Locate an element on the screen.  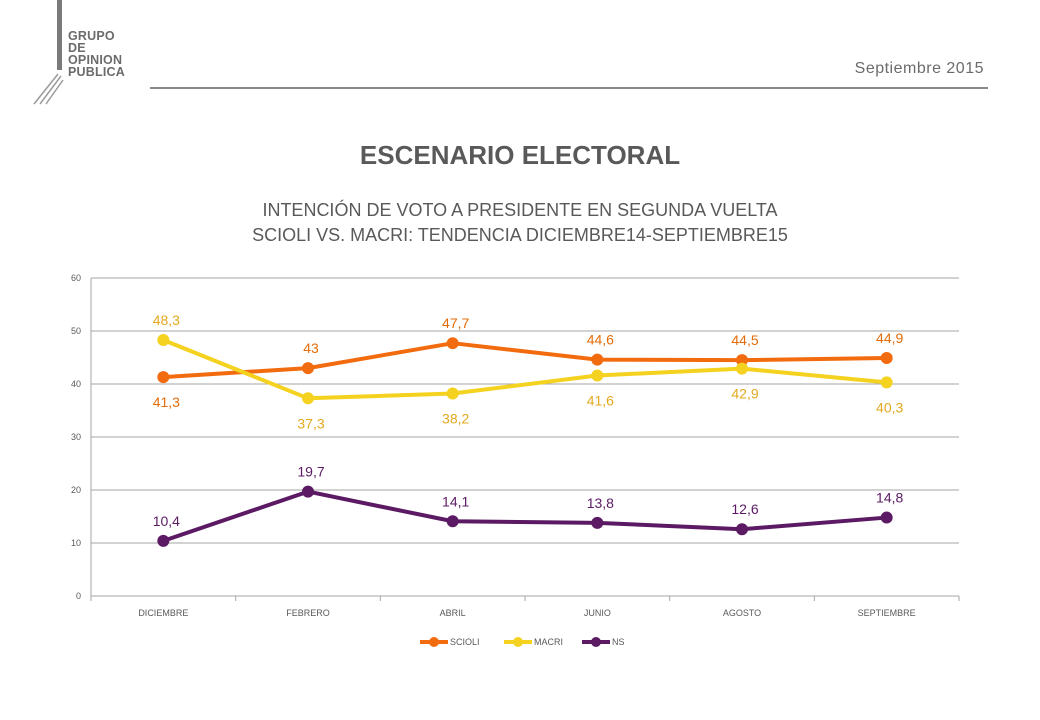
data-label-scioli: 41,3 is located at coordinates (166, 402).